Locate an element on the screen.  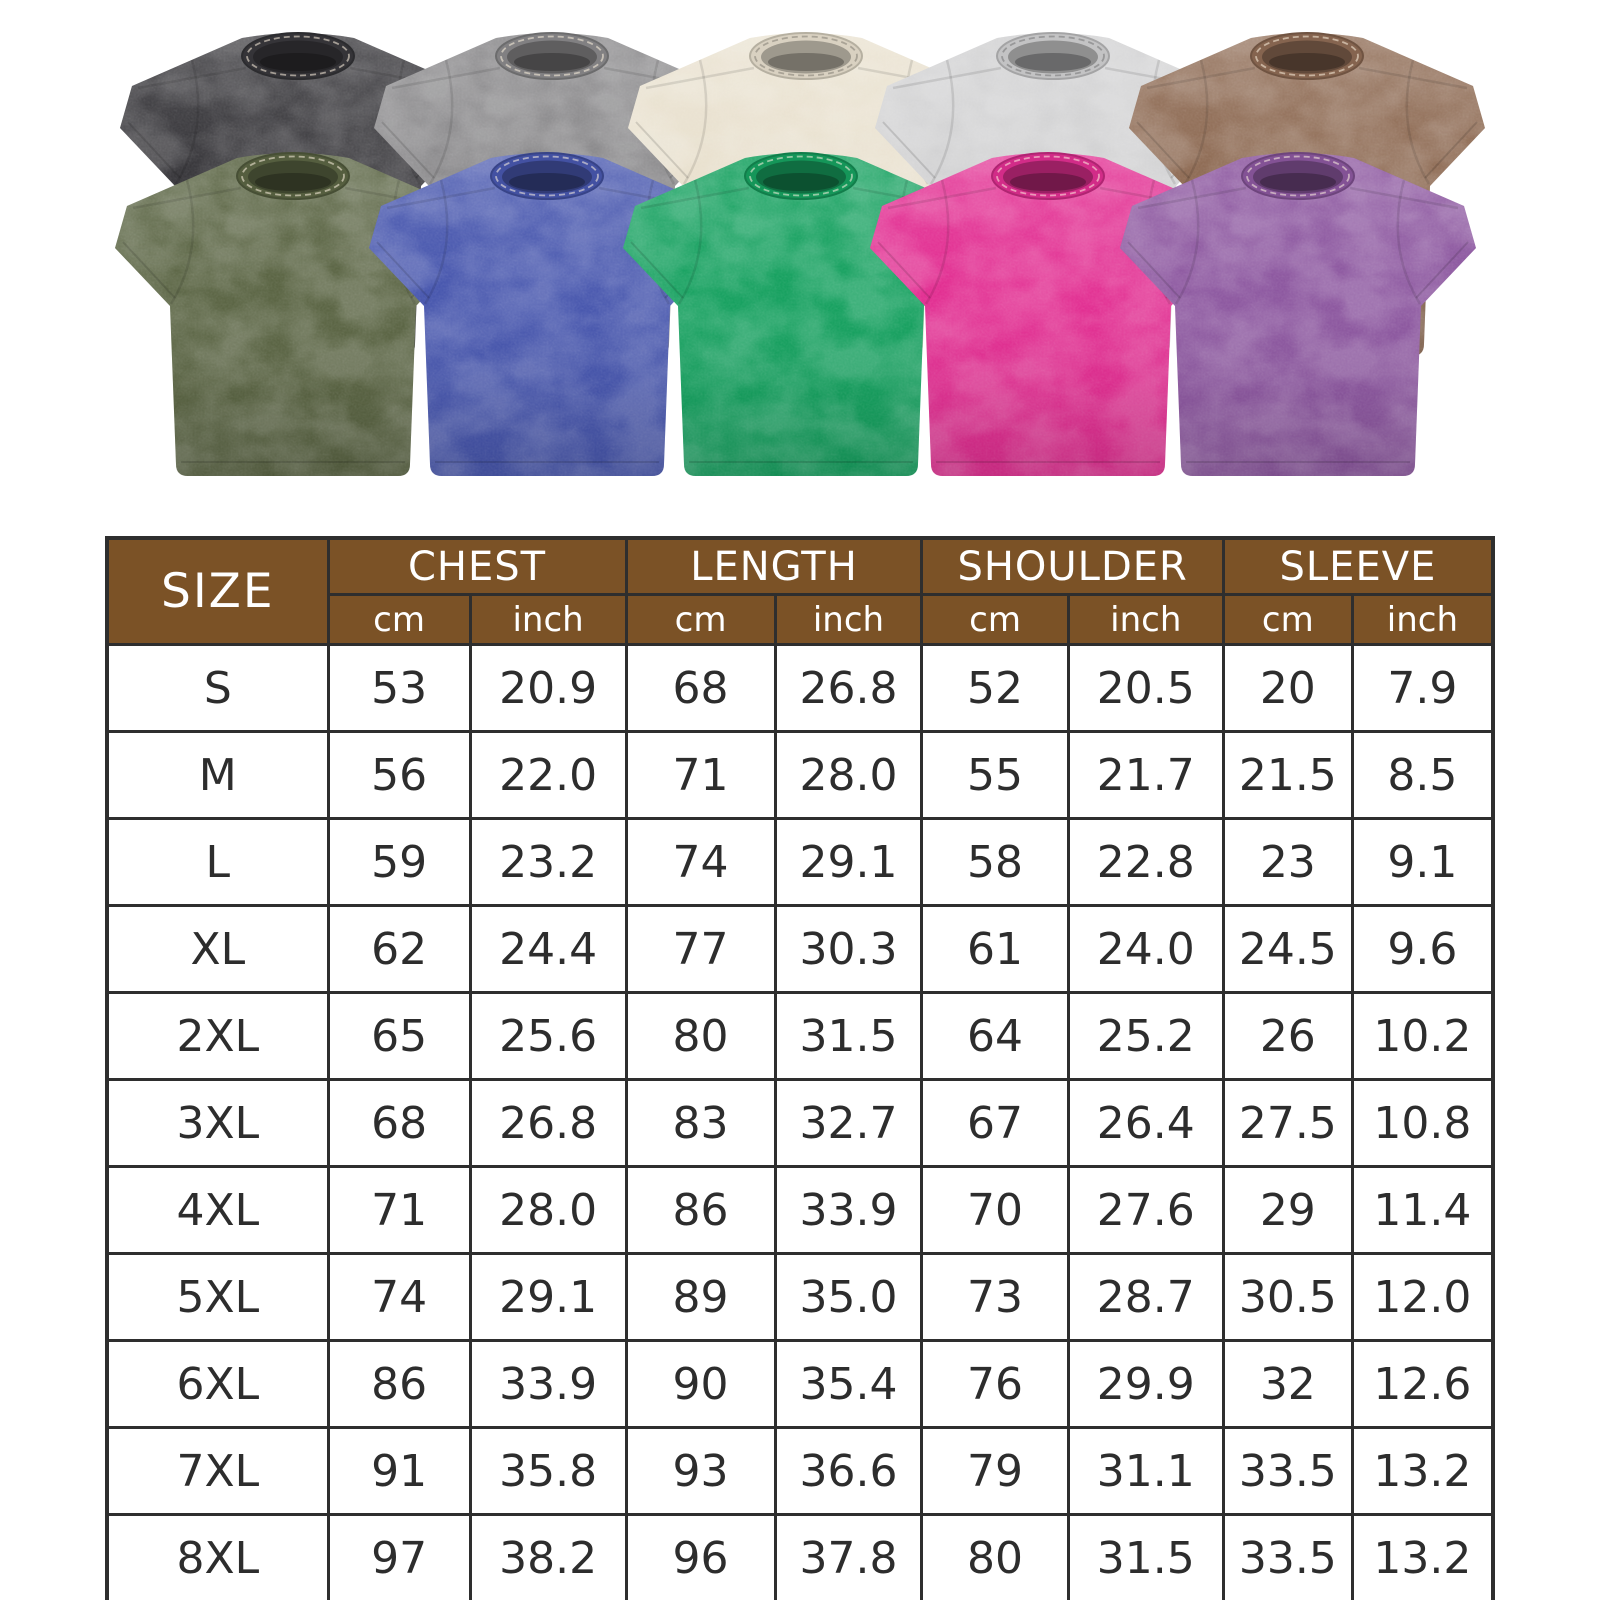
shoulder-cm-header: cm is located at coordinates (995, 619).